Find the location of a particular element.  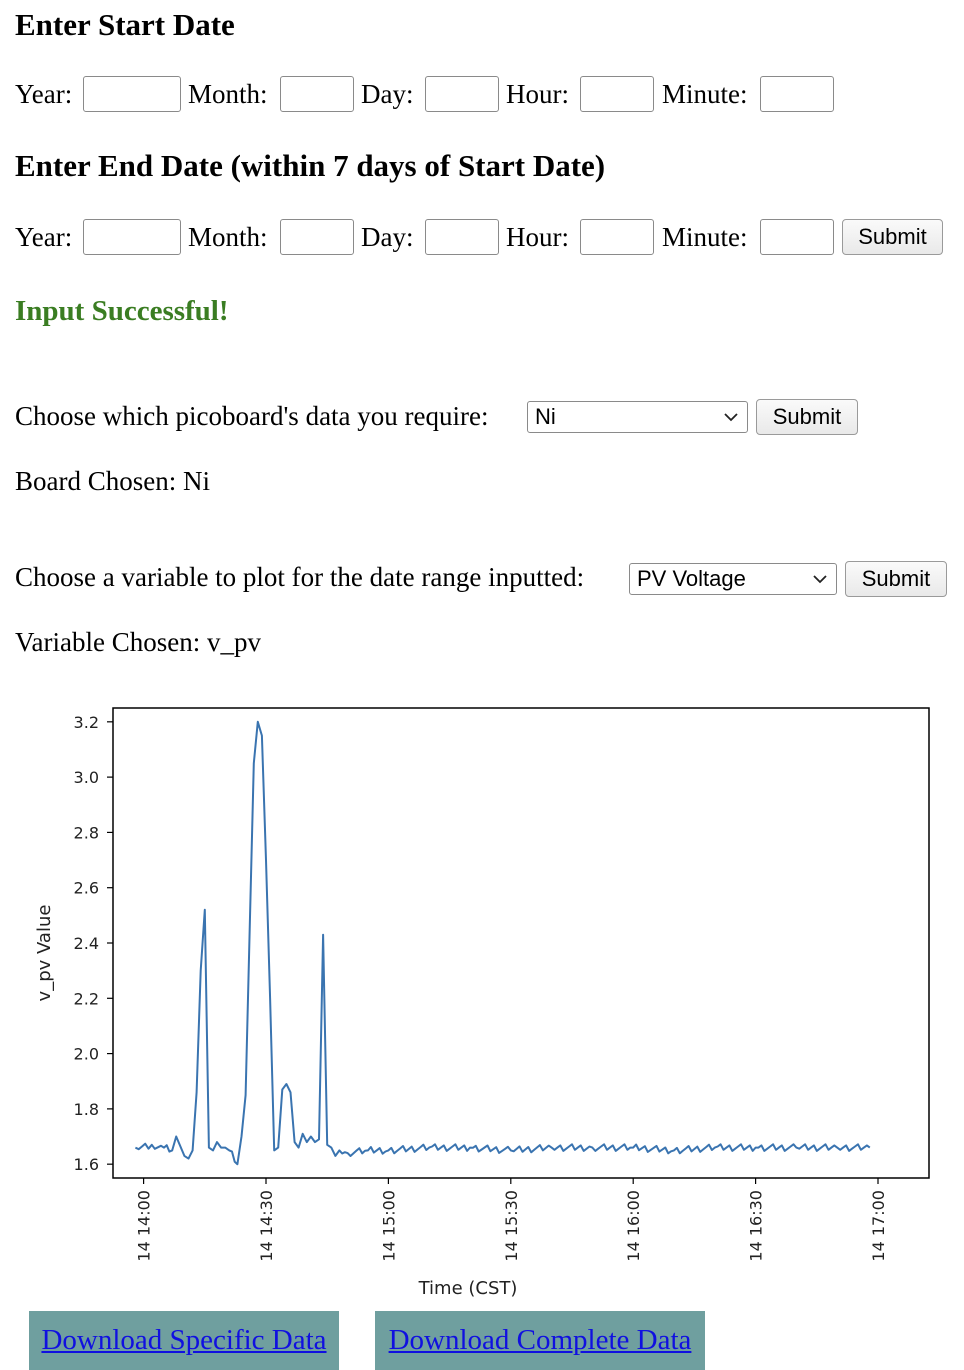

x-tick-label-1: 14 14:30 is located at coordinates (266, 1226).